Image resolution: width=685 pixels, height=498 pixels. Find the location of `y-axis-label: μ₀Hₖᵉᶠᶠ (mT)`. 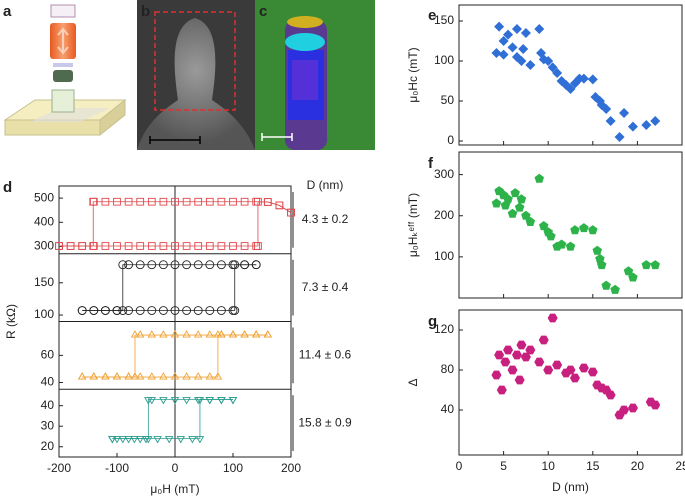

y-axis-label: μ₀Hₖᵉᶠᶠ (mT) is located at coordinates (413, 225).